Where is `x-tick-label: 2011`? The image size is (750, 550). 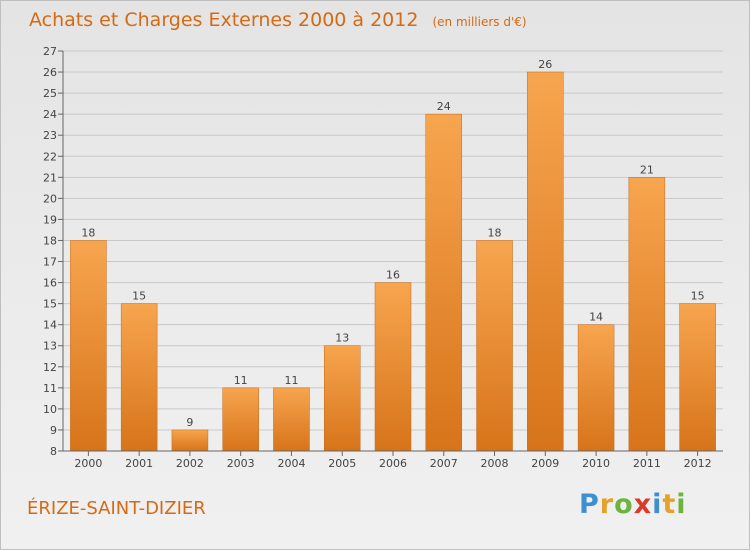
x-tick-label: 2011 is located at coordinates (647, 463).